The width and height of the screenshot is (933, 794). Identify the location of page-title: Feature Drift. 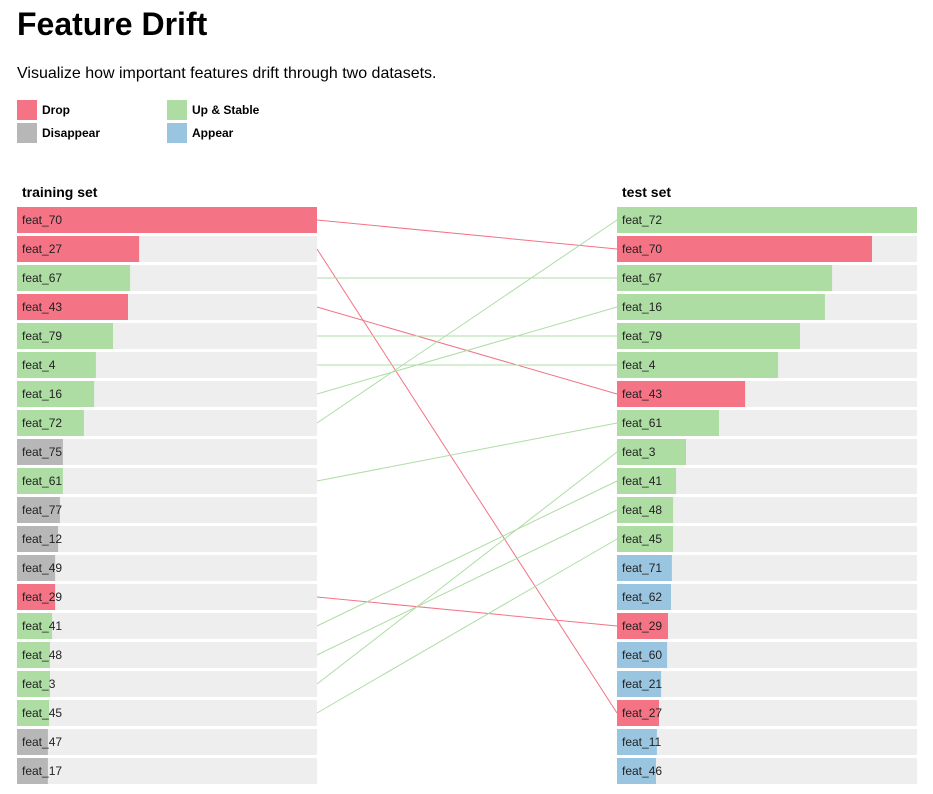
(112, 24).